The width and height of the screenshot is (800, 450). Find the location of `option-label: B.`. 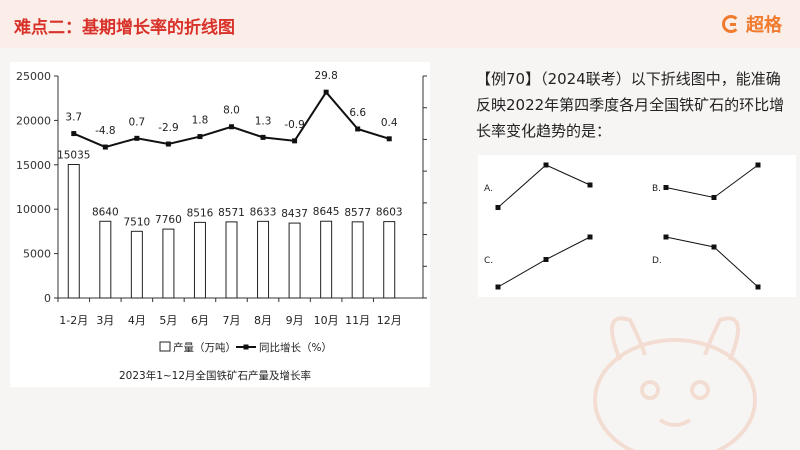

option-label: B. is located at coordinates (656, 189).